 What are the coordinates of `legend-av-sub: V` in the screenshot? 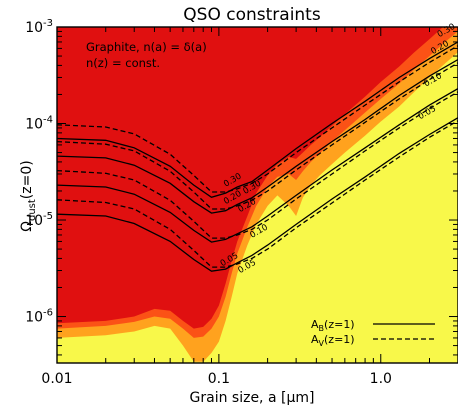 It's located at (322, 343).